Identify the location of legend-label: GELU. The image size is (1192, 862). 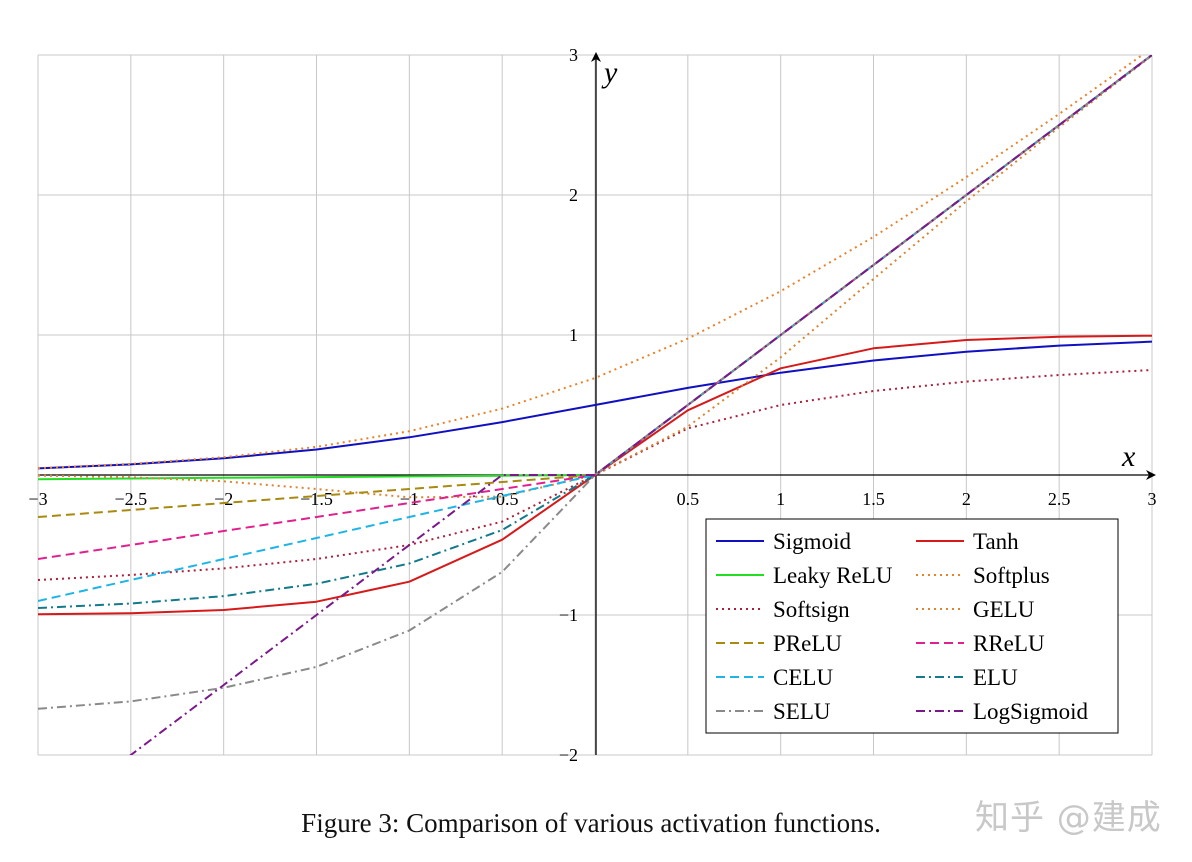
(1004, 609).